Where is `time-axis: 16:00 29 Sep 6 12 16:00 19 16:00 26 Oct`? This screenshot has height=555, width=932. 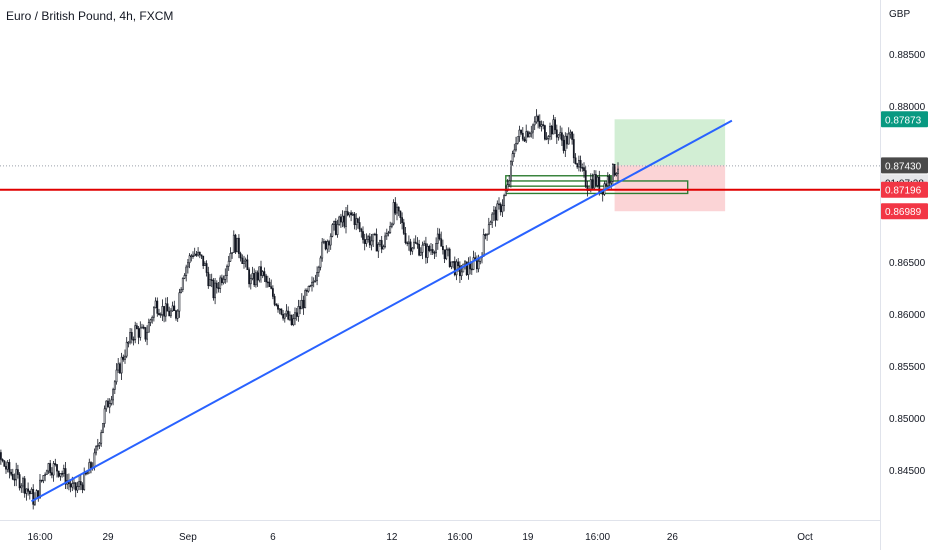 time-axis: 16:00 29 Sep 6 12 16:00 19 16:00 26 Oct is located at coordinates (440, 532).